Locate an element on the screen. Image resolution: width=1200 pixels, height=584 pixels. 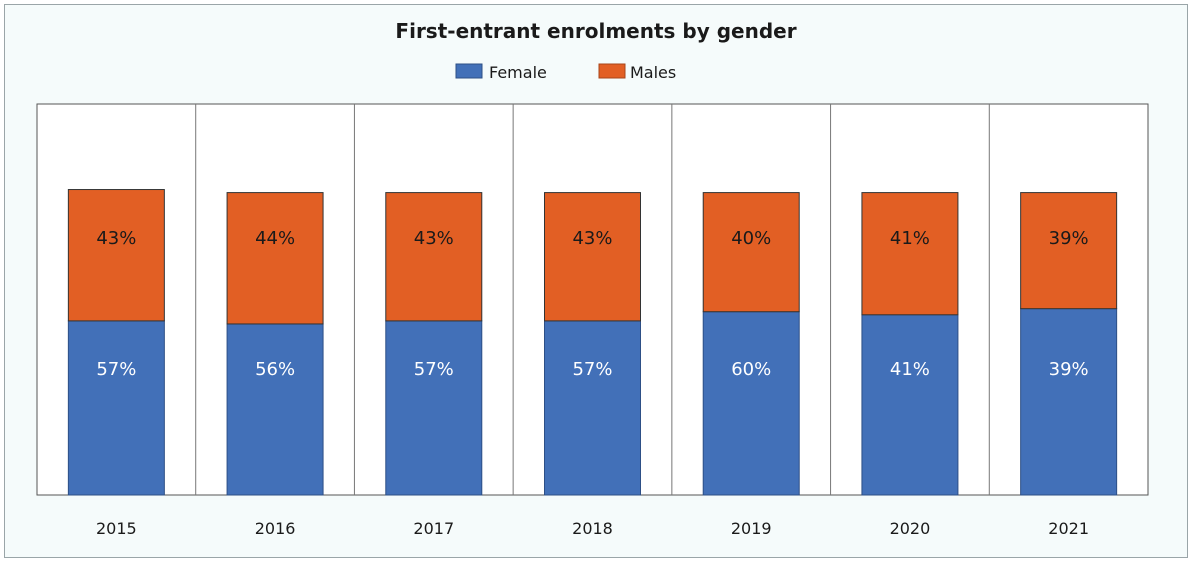
bar-female-2018 is located at coordinates (592, 408).